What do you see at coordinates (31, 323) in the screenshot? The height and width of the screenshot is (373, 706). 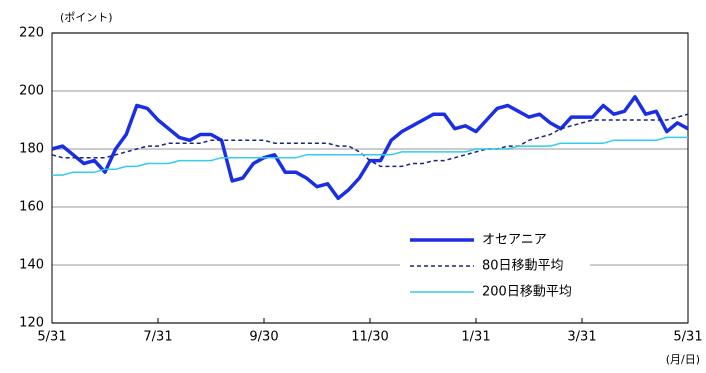 I see `y-tick-label: 120` at bounding box center [31, 323].